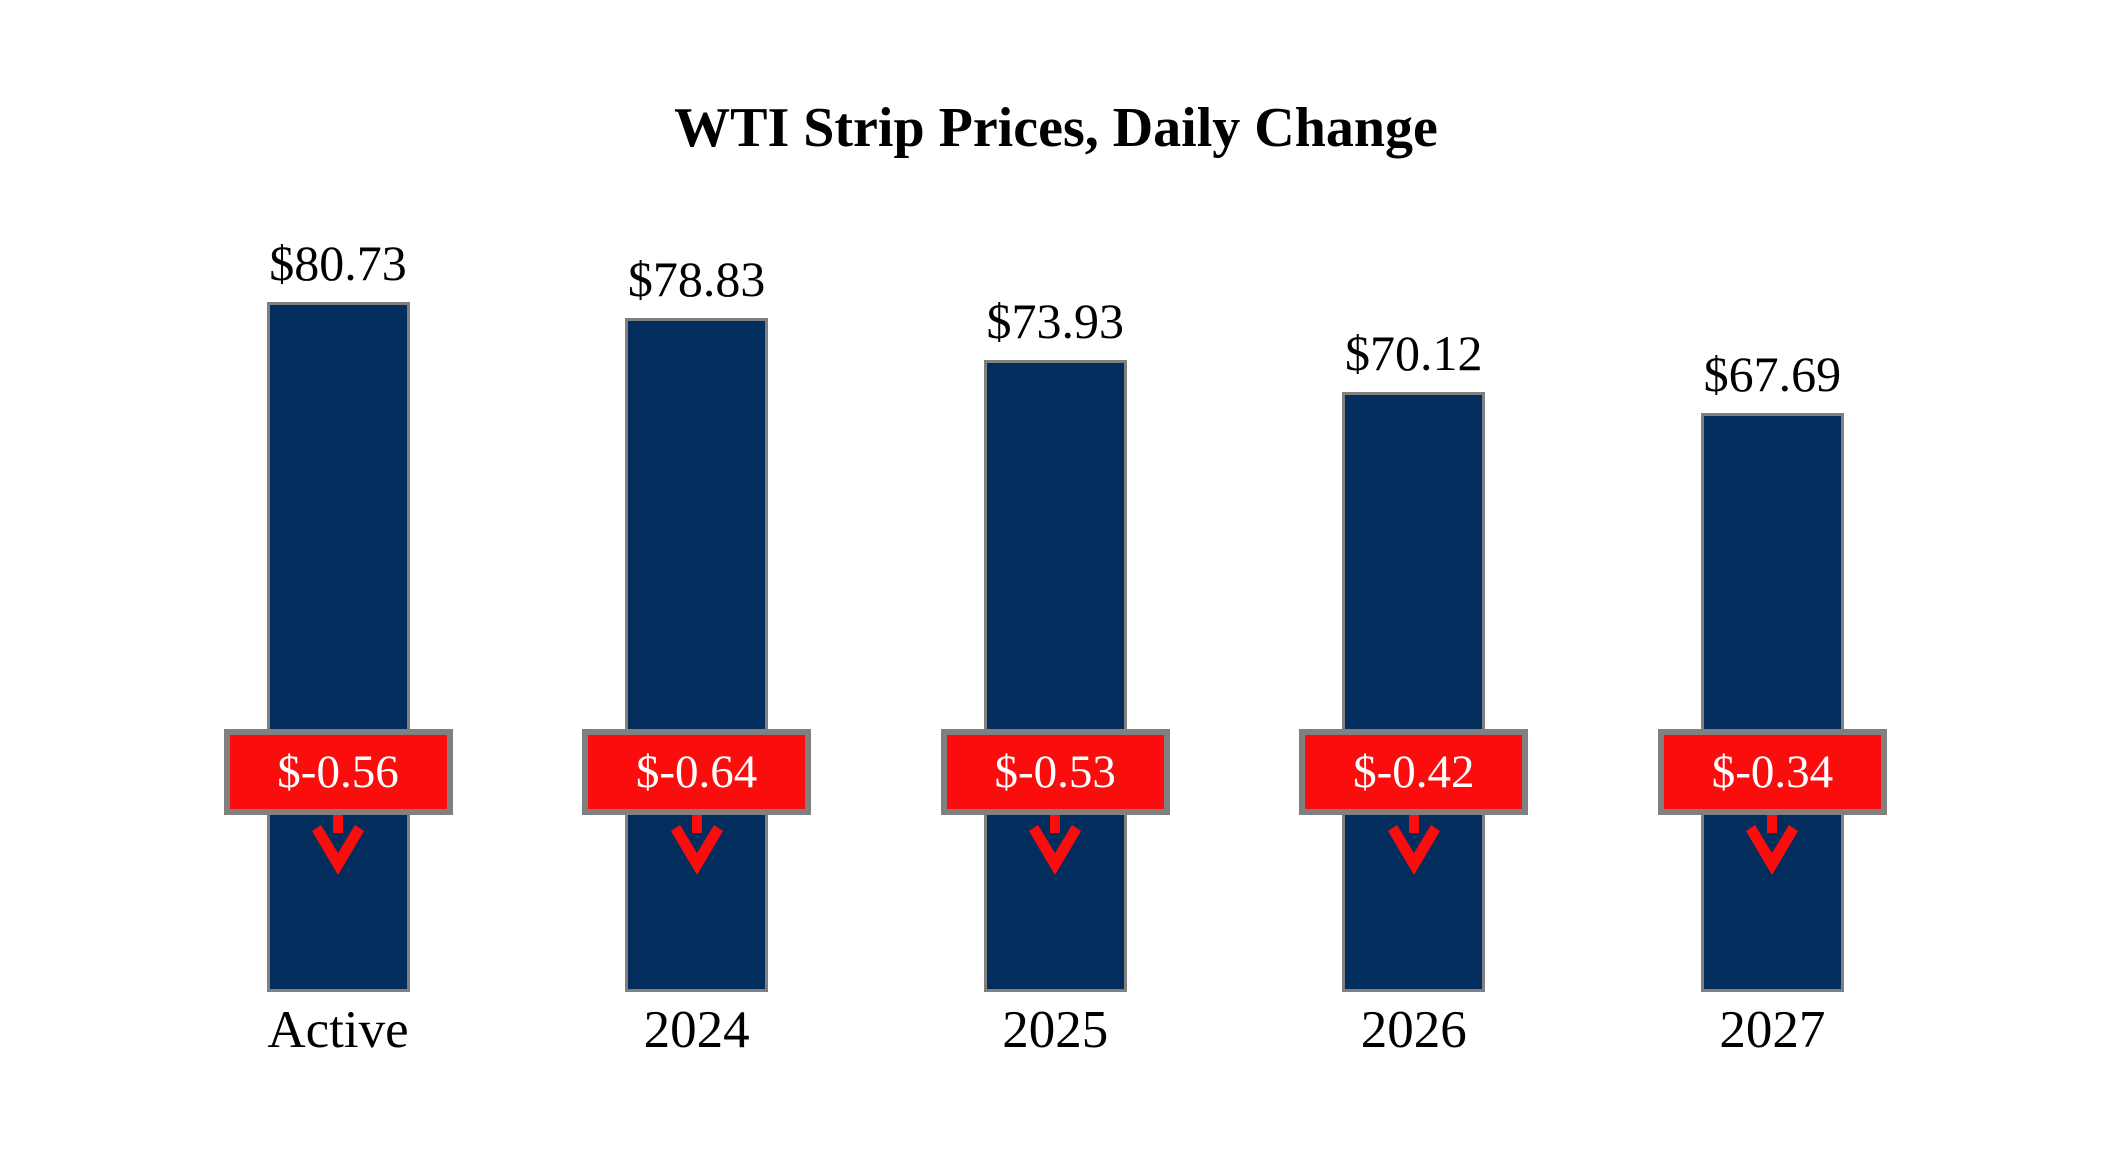 This screenshot has height=1152, width=2112. Describe the element at coordinates (1056, 128) in the screenshot. I see `chart-title: WTI Strip Prices, Daily Change` at that location.